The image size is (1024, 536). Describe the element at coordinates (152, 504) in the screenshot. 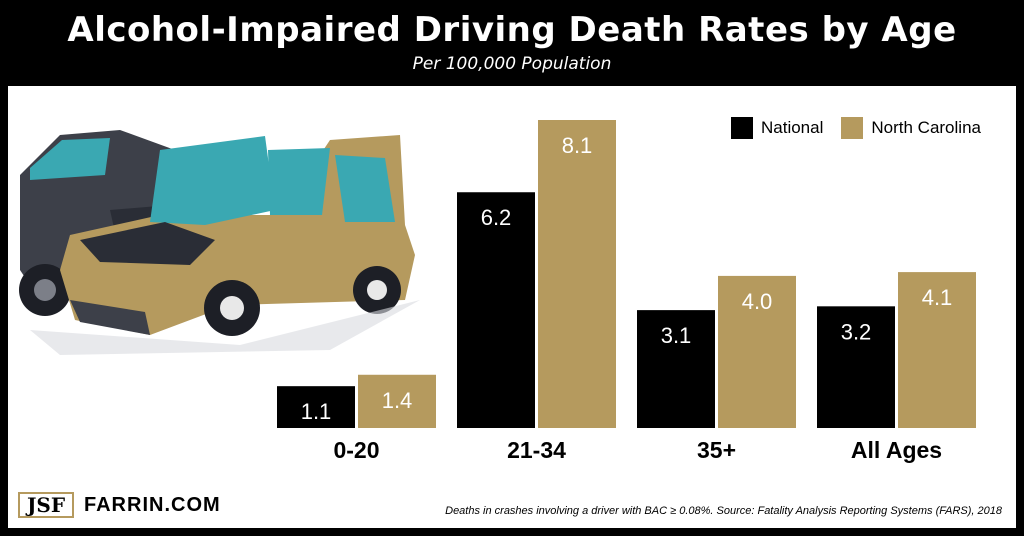

I see `site-name: FARRIN.COM` at that location.